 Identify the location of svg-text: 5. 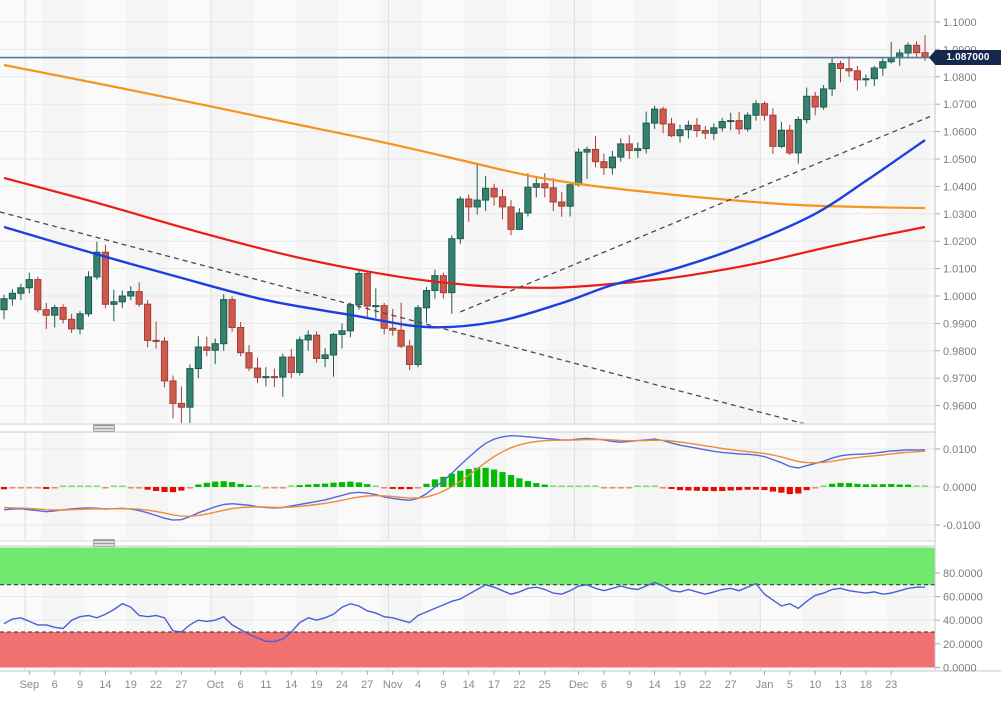
(790, 685).